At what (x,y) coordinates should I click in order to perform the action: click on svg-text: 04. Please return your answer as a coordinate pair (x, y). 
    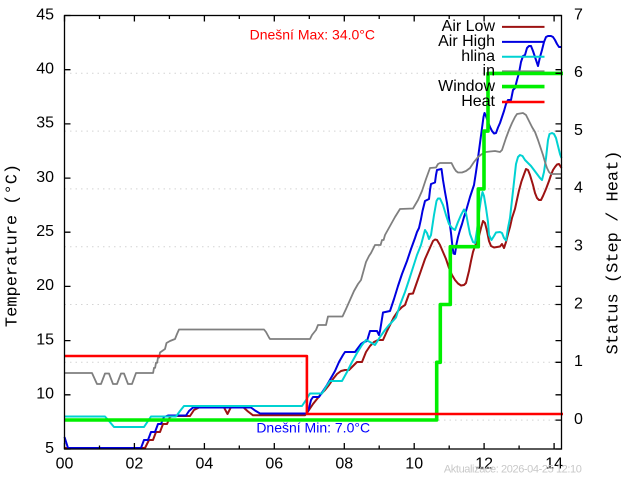
    Looking at the image, I should click on (205, 464).